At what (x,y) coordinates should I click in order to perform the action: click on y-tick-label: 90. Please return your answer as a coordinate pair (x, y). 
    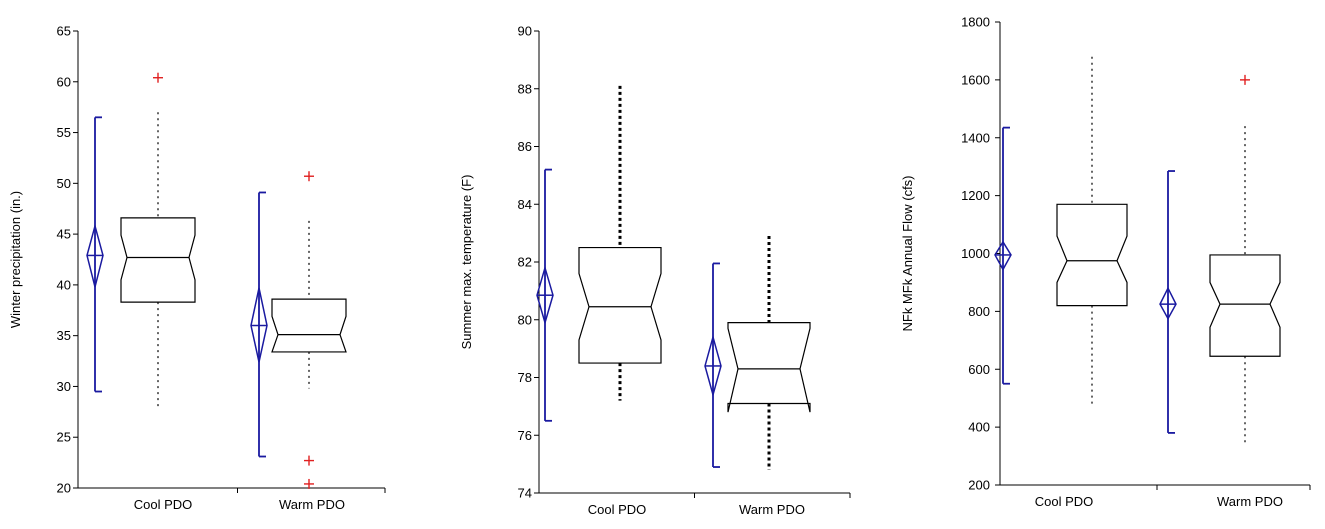
    Looking at the image, I should click on (525, 31).